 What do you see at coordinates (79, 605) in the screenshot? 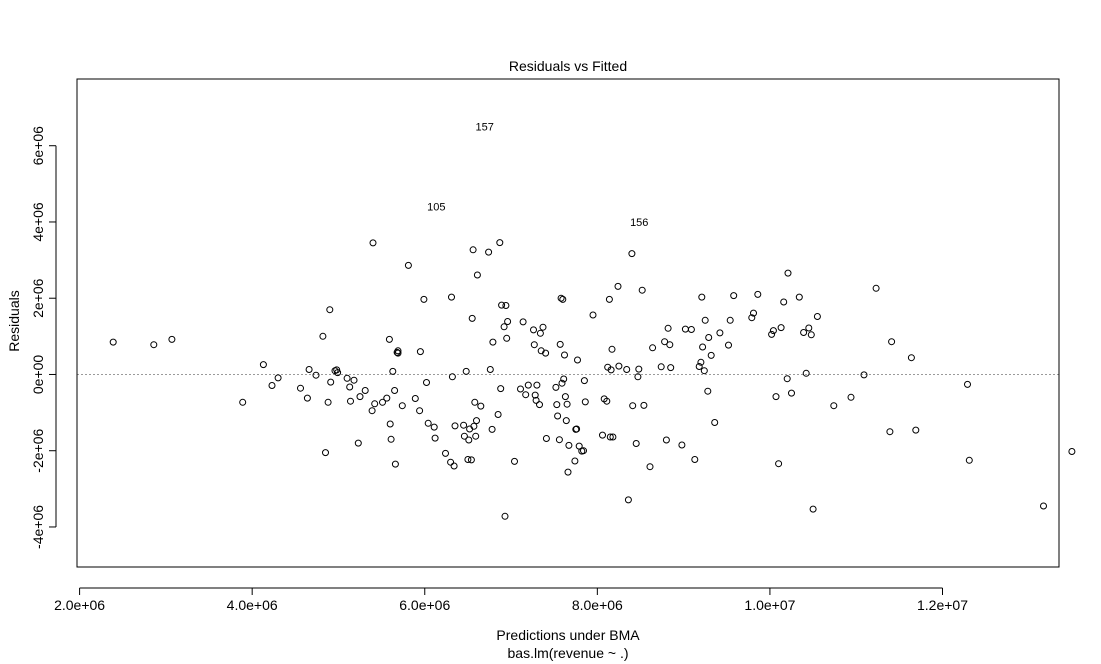
I see `x-tick-label: 2.0e+06` at bounding box center [79, 605].